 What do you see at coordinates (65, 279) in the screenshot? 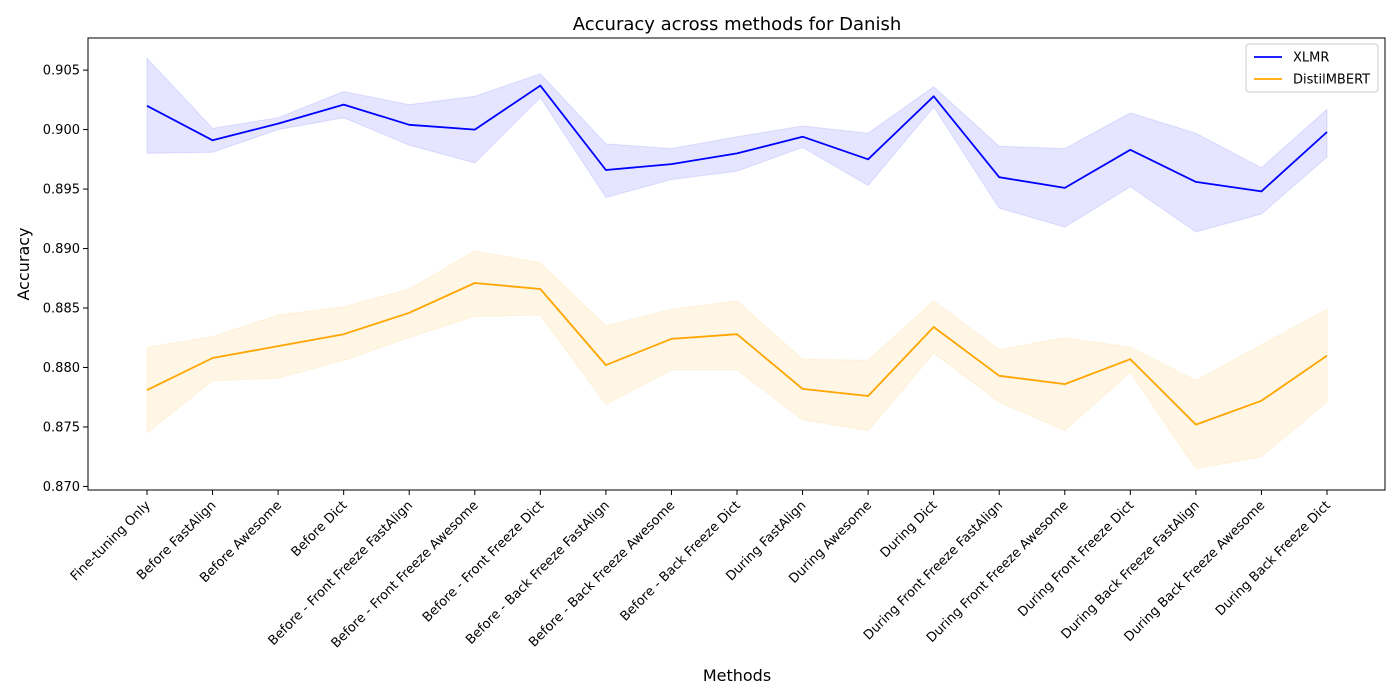
I see `y-axis: 0.870 0.875 0.880 0.885 0.890 0.895 0.900 0.905` at bounding box center [65, 279].